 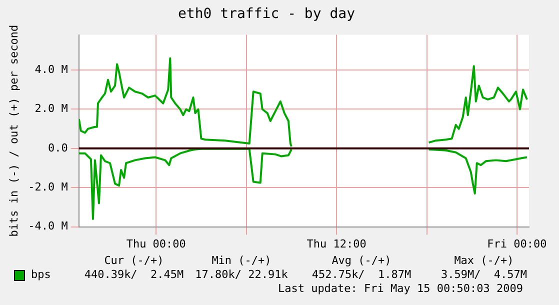 What do you see at coordinates (241, 261) in the screenshot?
I see `text: Min (-/+)` at bounding box center [241, 261].